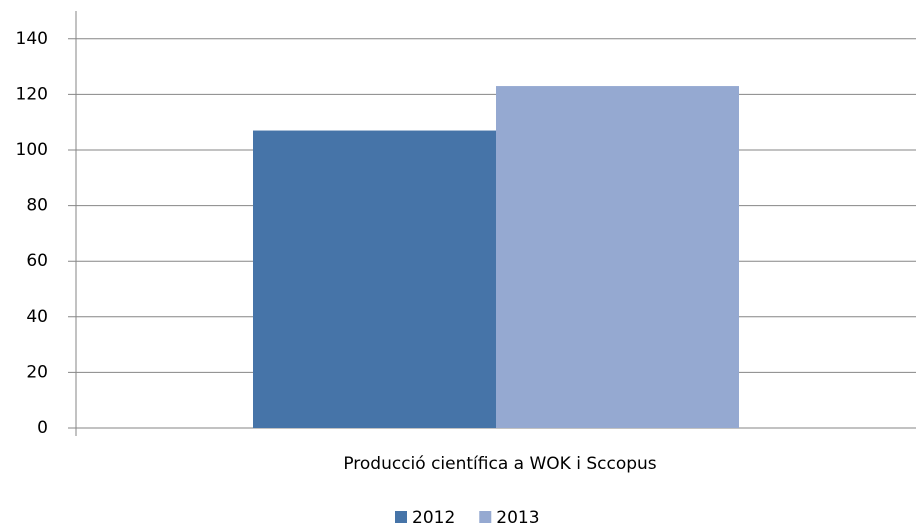 Image resolution: width=916 pixels, height=526 pixels. Describe the element at coordinates (517, 517) in the screenshot. I see `legend-label: 2013` at that location.